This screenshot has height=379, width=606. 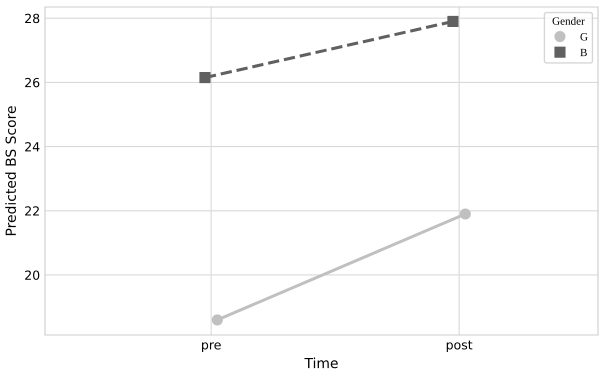 I want to click on y-tick-label: 22, so click(x=32, y=211).